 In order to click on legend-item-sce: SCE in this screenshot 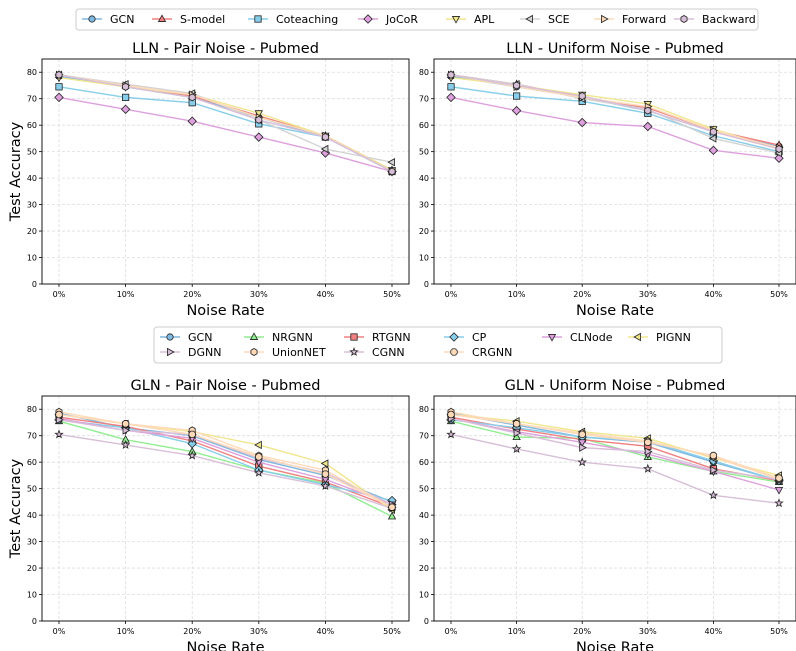, I will do `click(545, 19)`.